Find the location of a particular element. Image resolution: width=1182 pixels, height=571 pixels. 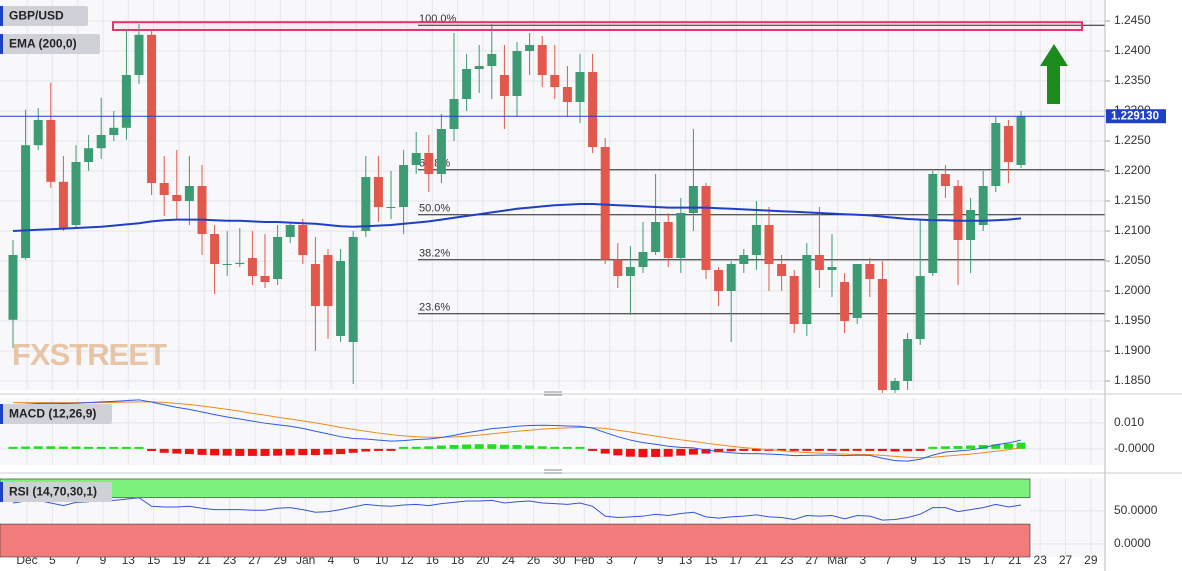

legend-label: GBP/USD is located at coordinates (36, 16).